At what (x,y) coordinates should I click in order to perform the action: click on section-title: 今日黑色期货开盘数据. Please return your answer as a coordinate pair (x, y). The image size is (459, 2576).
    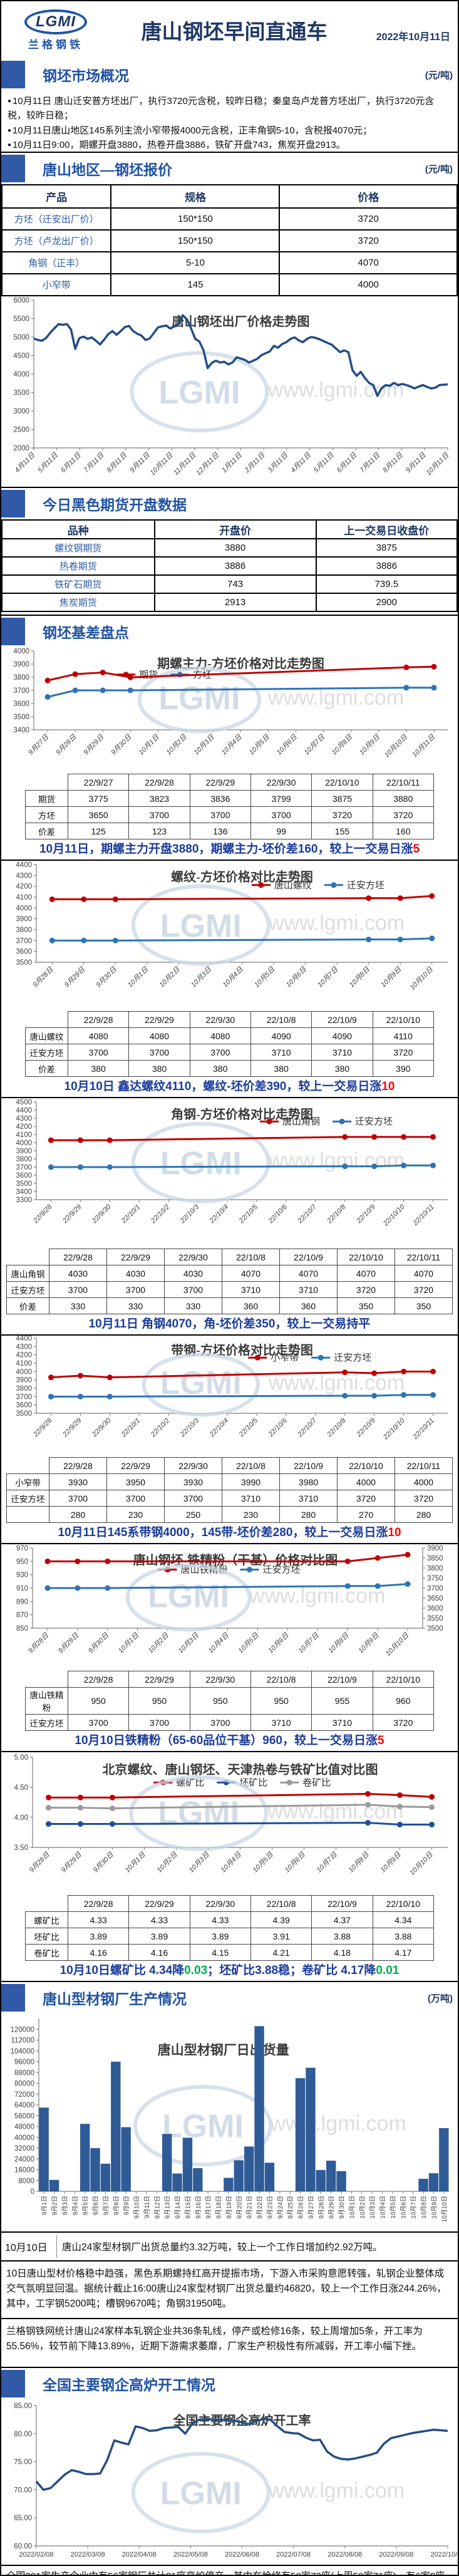
    Looking at the image, I should click on (115, 505).